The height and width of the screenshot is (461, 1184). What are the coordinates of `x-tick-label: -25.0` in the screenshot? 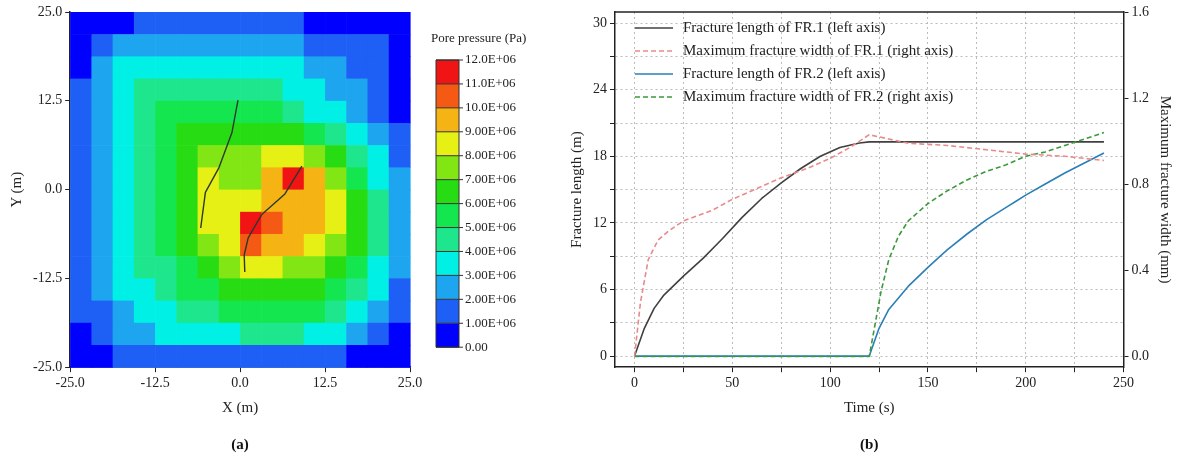 It's located at (70, 383).